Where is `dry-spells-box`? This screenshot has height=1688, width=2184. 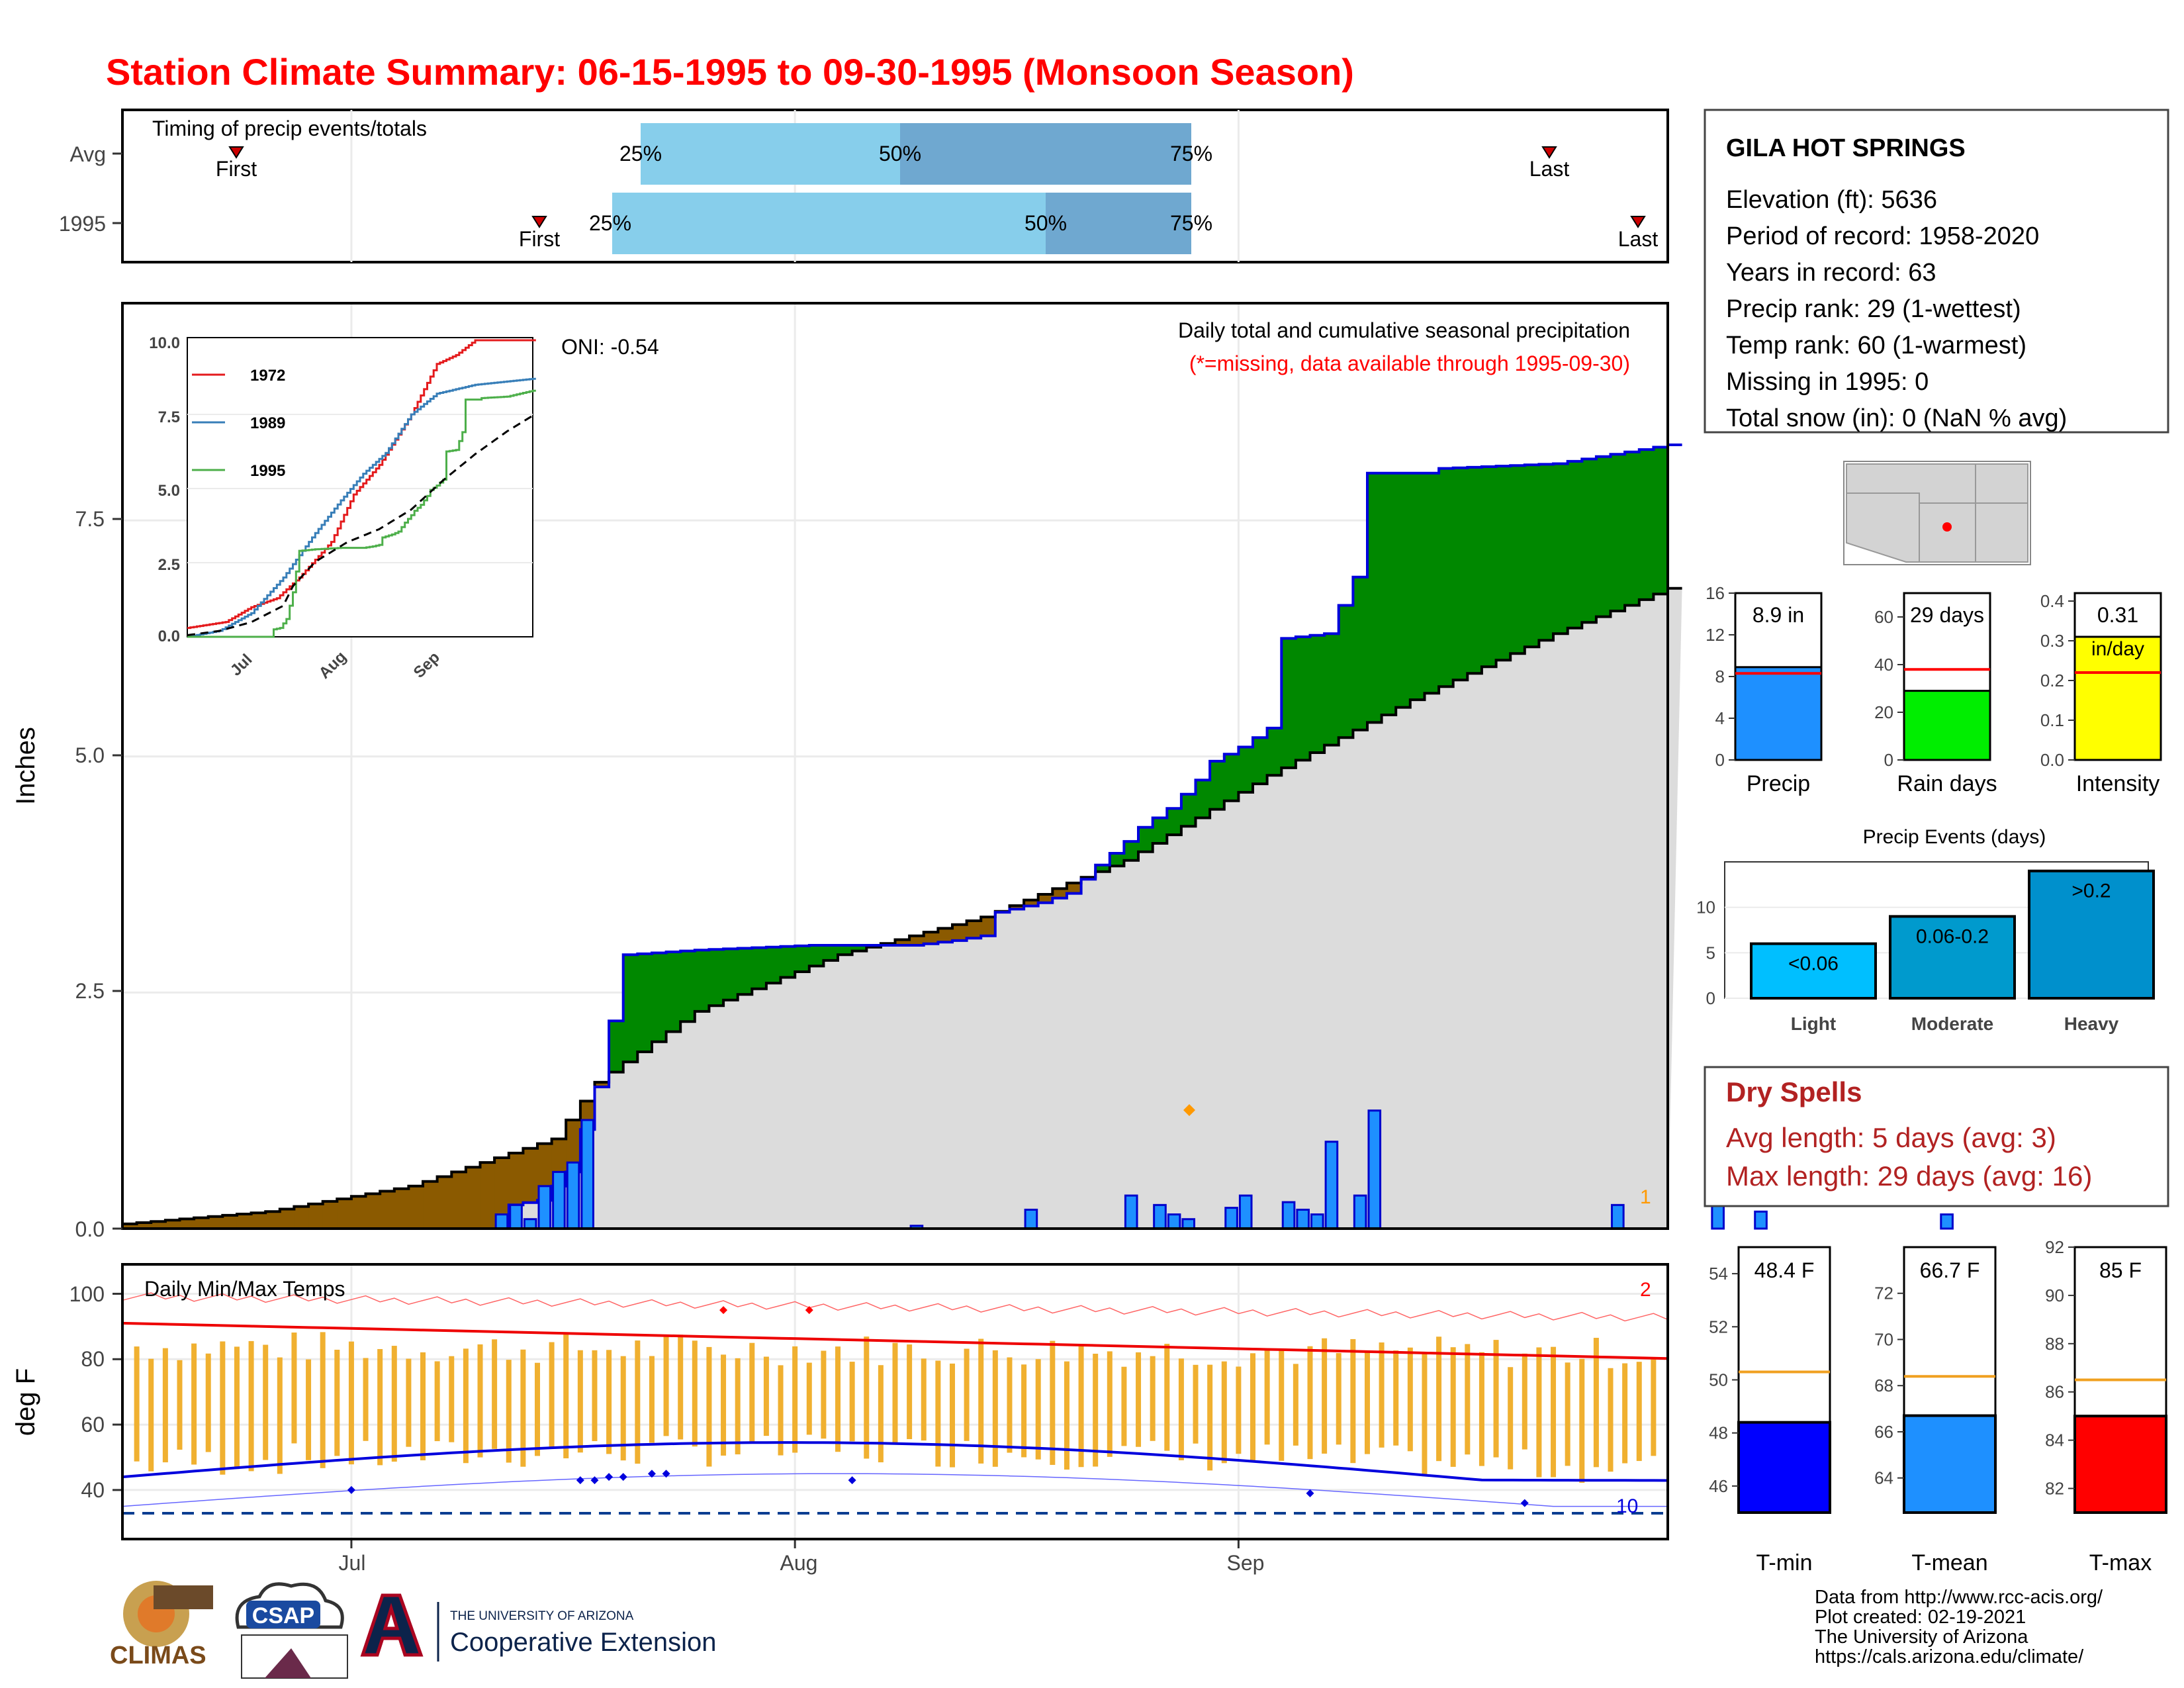
dry-spells-box is located at coordinates (1937, 1136).